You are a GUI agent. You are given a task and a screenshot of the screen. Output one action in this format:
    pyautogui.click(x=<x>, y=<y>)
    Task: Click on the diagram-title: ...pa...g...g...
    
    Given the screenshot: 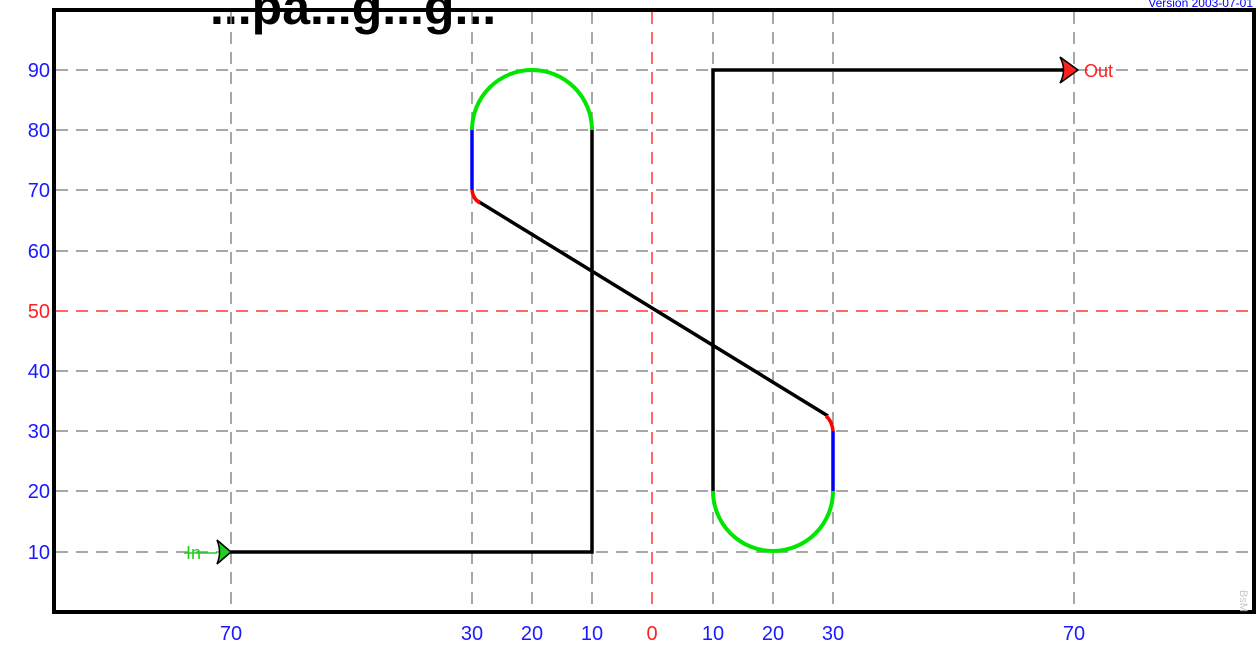 What is the action you would take?
    pyautogui.click(x=353, y=17)
    